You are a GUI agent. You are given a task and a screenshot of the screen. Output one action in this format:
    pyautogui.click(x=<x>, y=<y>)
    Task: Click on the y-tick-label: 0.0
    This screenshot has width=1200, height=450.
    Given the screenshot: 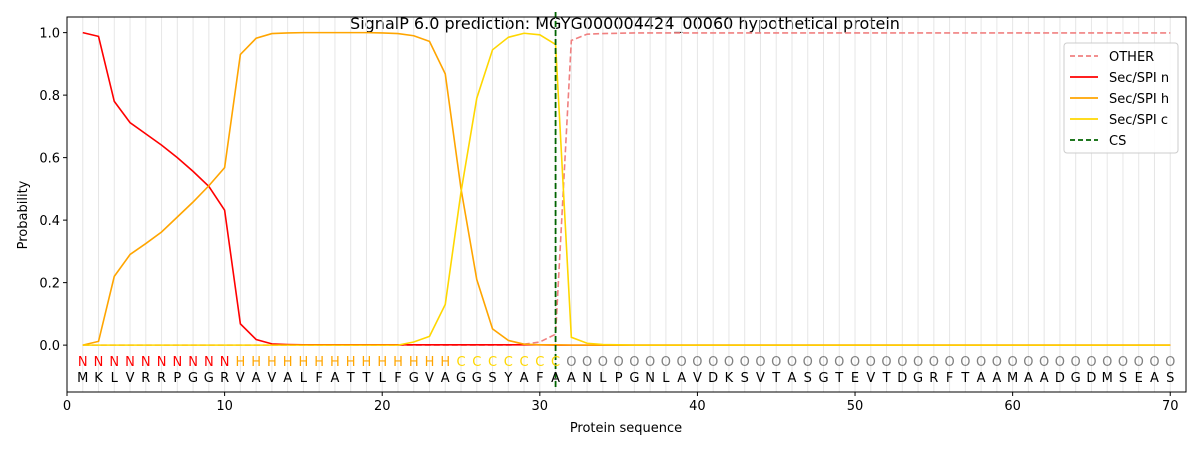 What is the action you would take?
    pyautogui.click(x=49, y=346)
    